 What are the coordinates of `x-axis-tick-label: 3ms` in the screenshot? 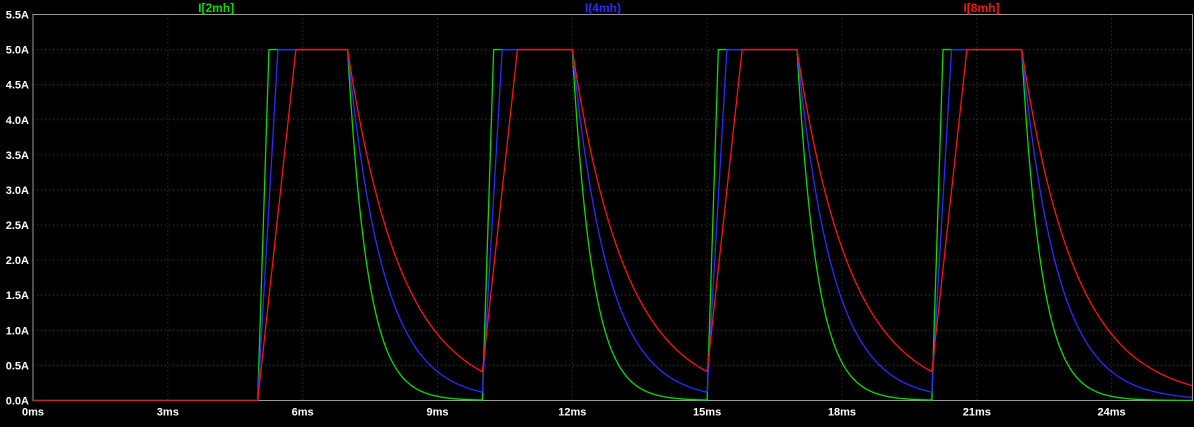 It's located at (168, 413).